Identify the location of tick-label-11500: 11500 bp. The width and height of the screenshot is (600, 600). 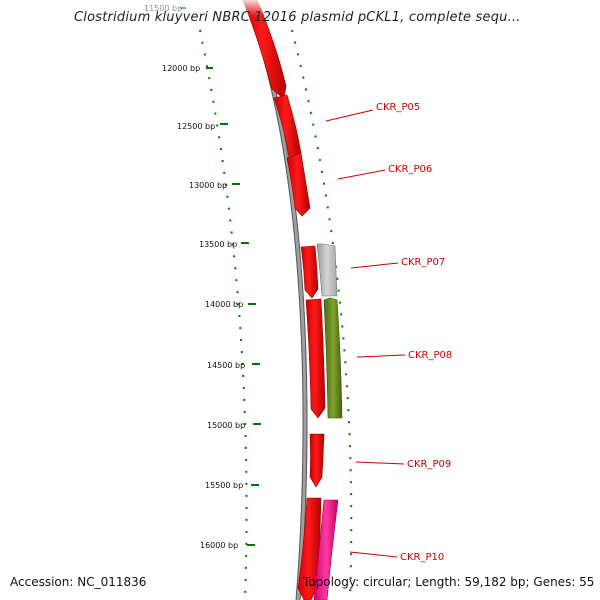
(163, 8).